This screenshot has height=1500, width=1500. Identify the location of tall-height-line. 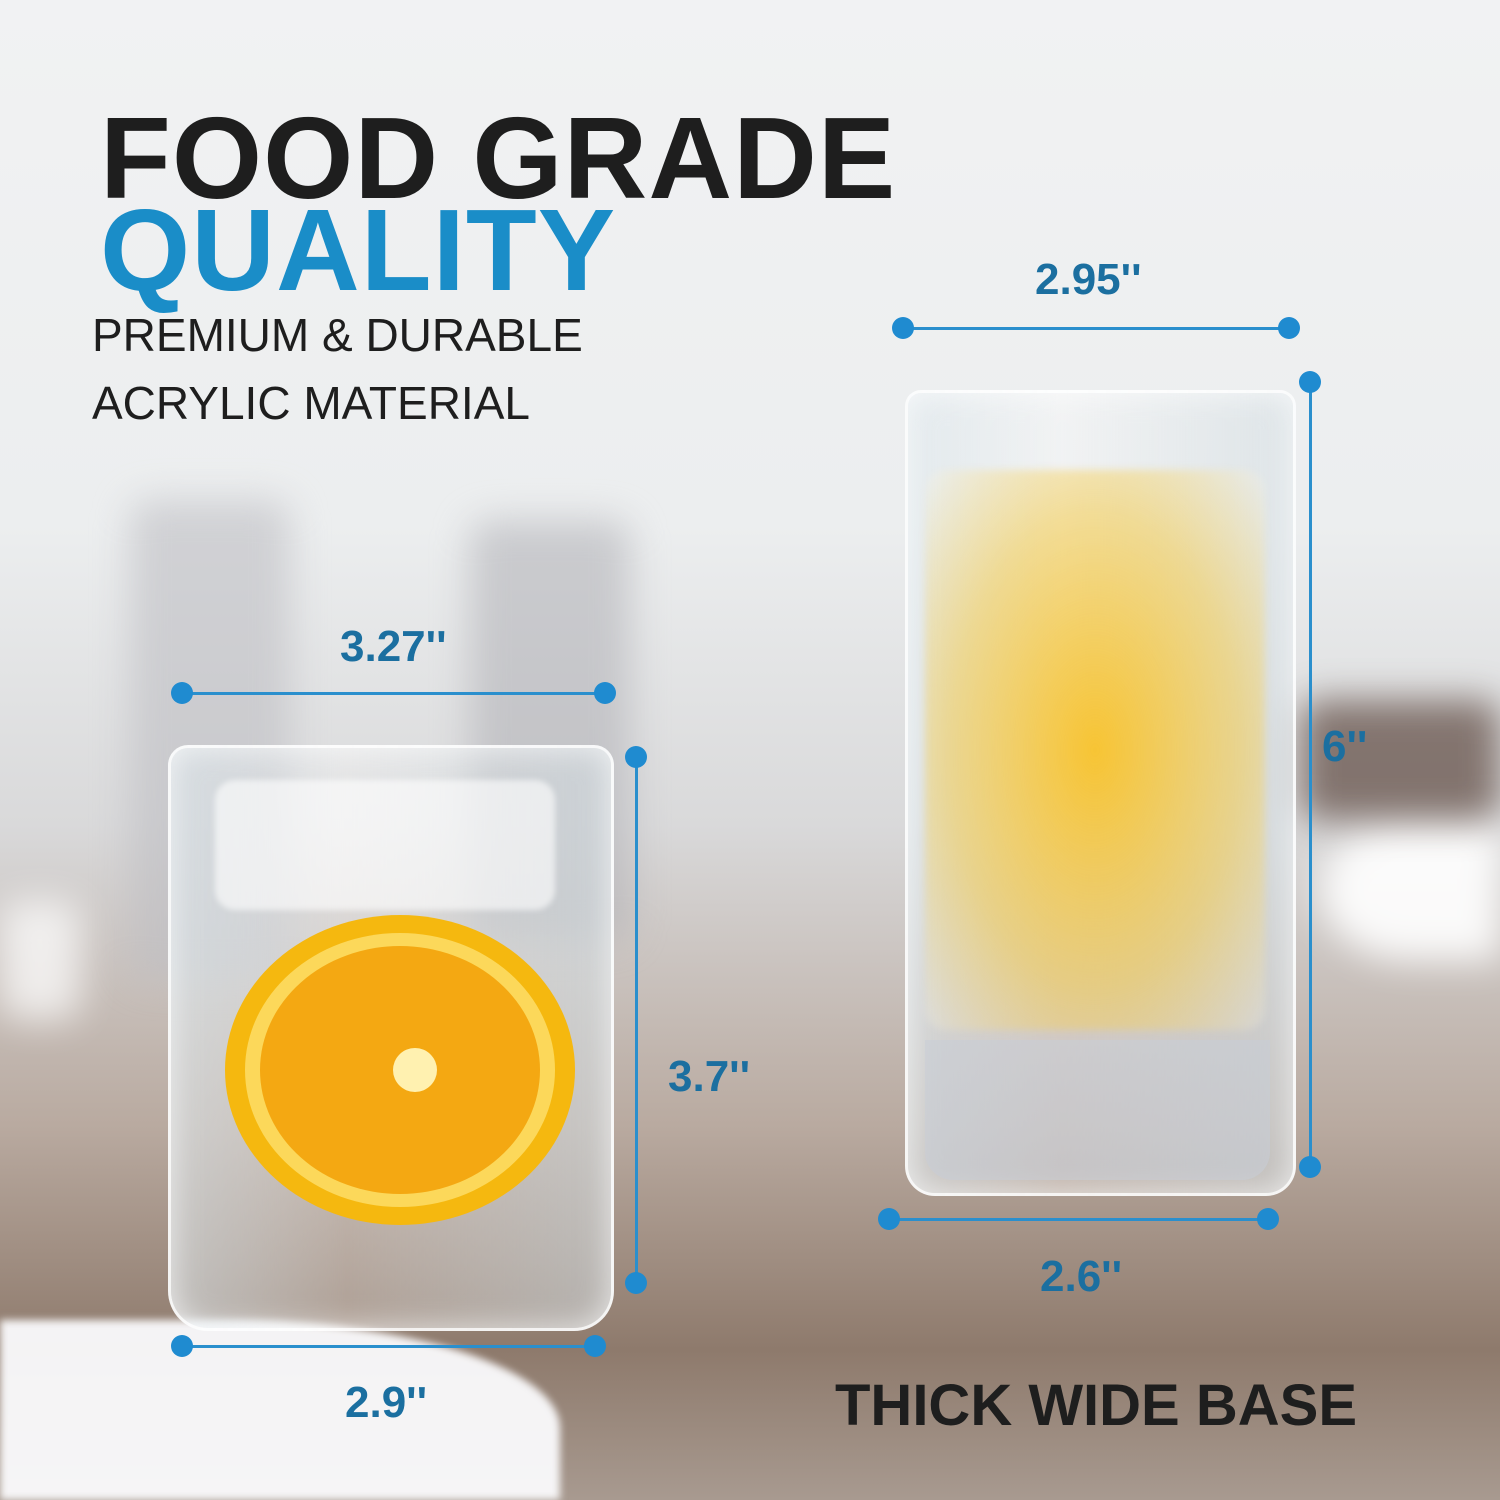
(1310, 774).